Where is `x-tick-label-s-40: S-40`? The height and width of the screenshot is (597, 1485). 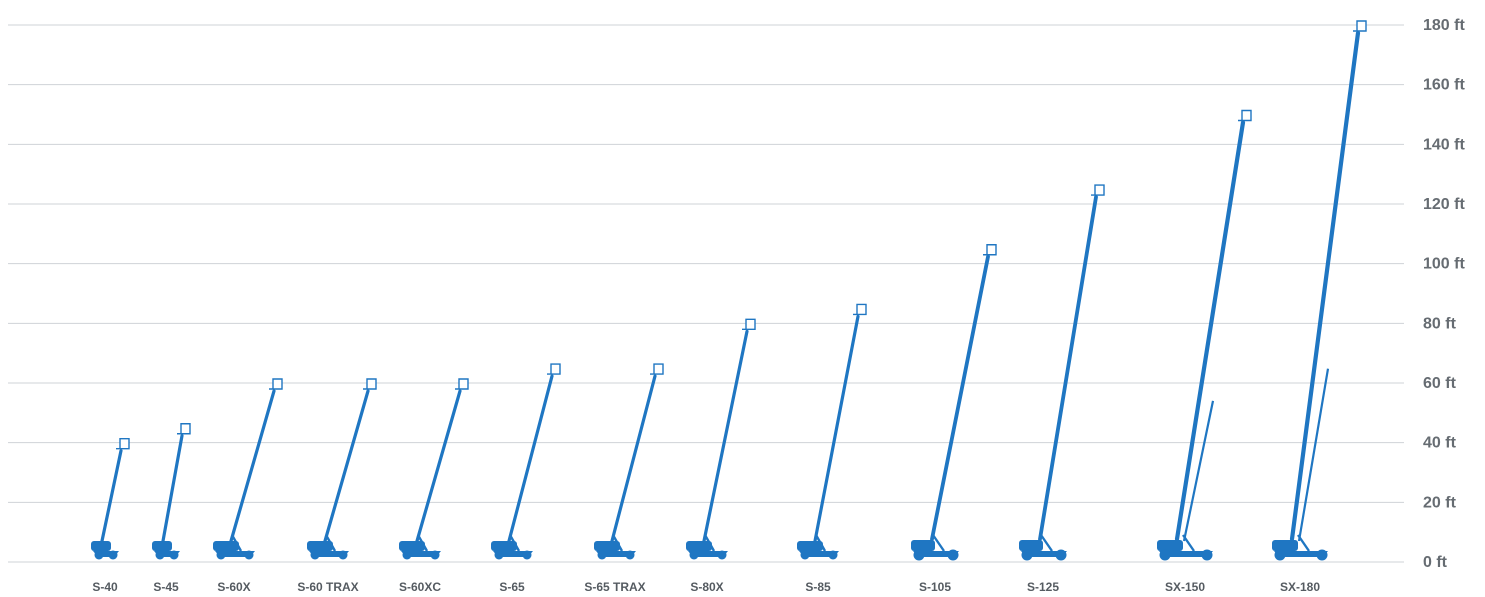
x-tick-label-s-40: S-40 is located at coordinates (105, 587).